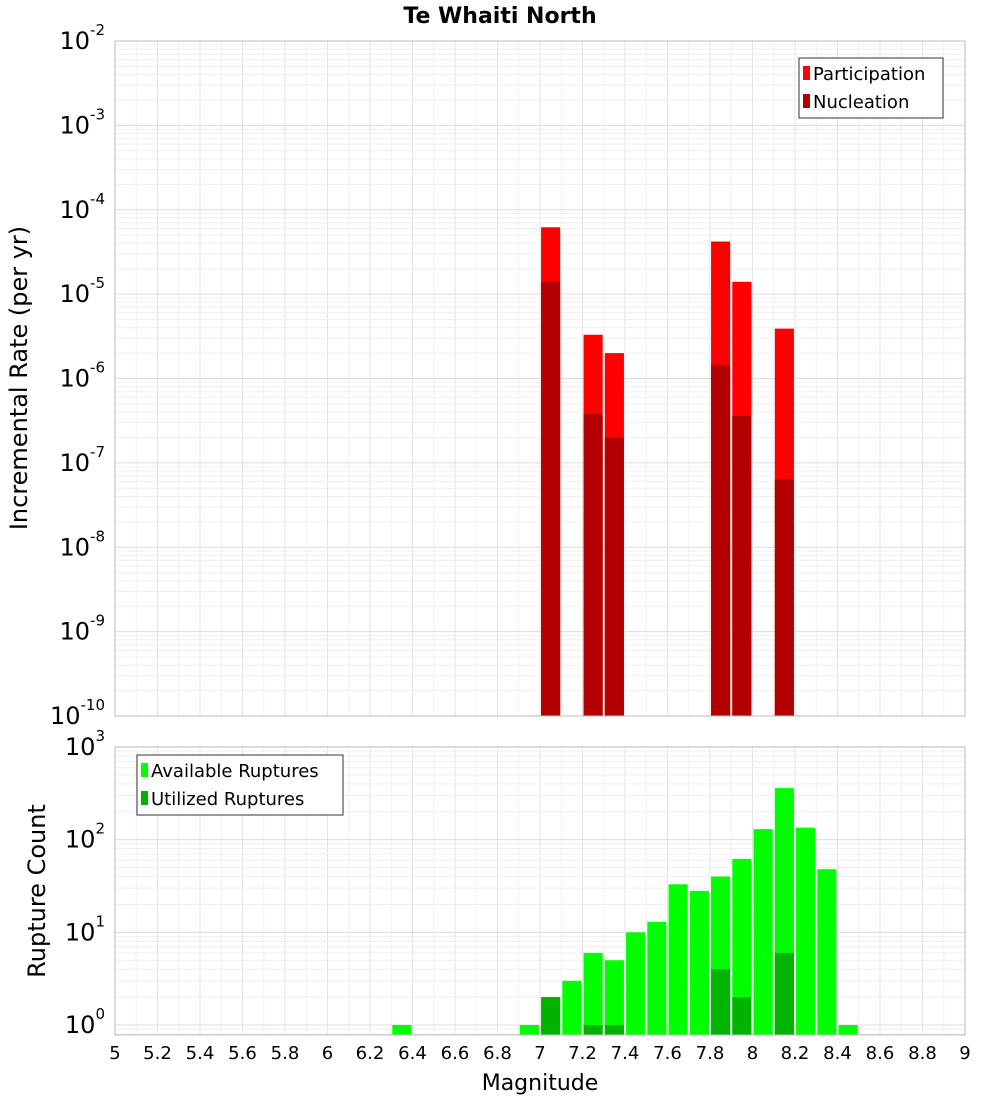 This screenshot has width=1000, height=1100. I want to click on x-tick-label: 6.6, so click(455, 1053).